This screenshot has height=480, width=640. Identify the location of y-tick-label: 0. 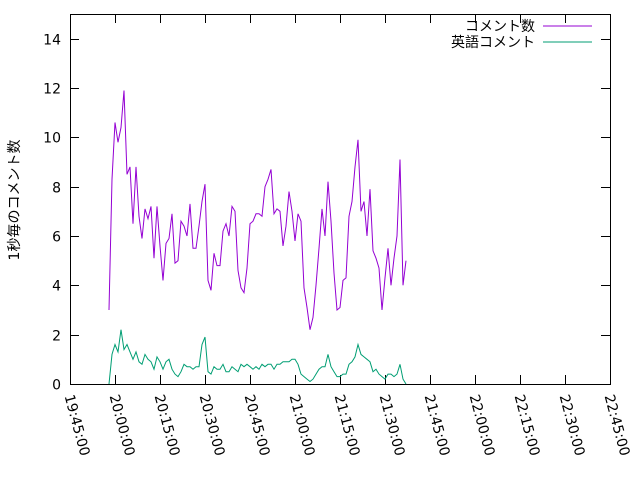
(56, 386).